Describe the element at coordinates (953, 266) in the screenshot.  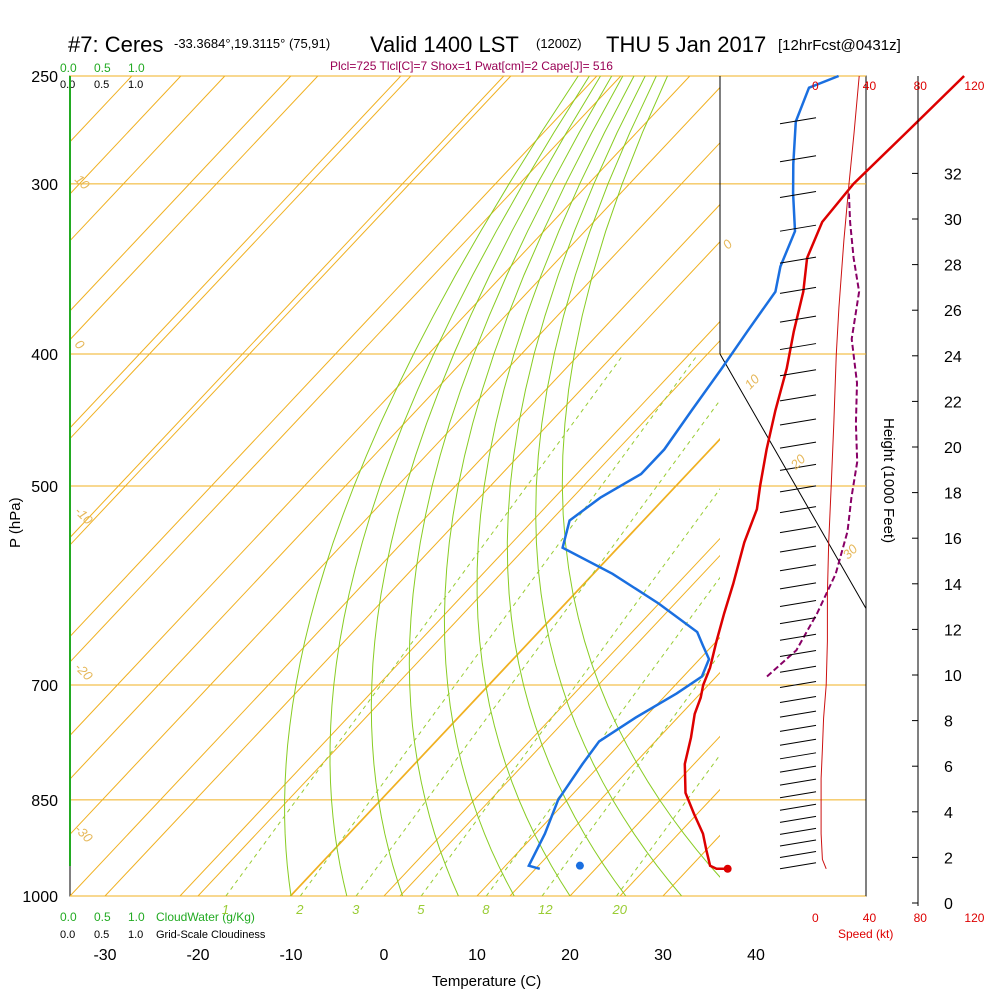
I see `height-tick-label: 28` at that location.